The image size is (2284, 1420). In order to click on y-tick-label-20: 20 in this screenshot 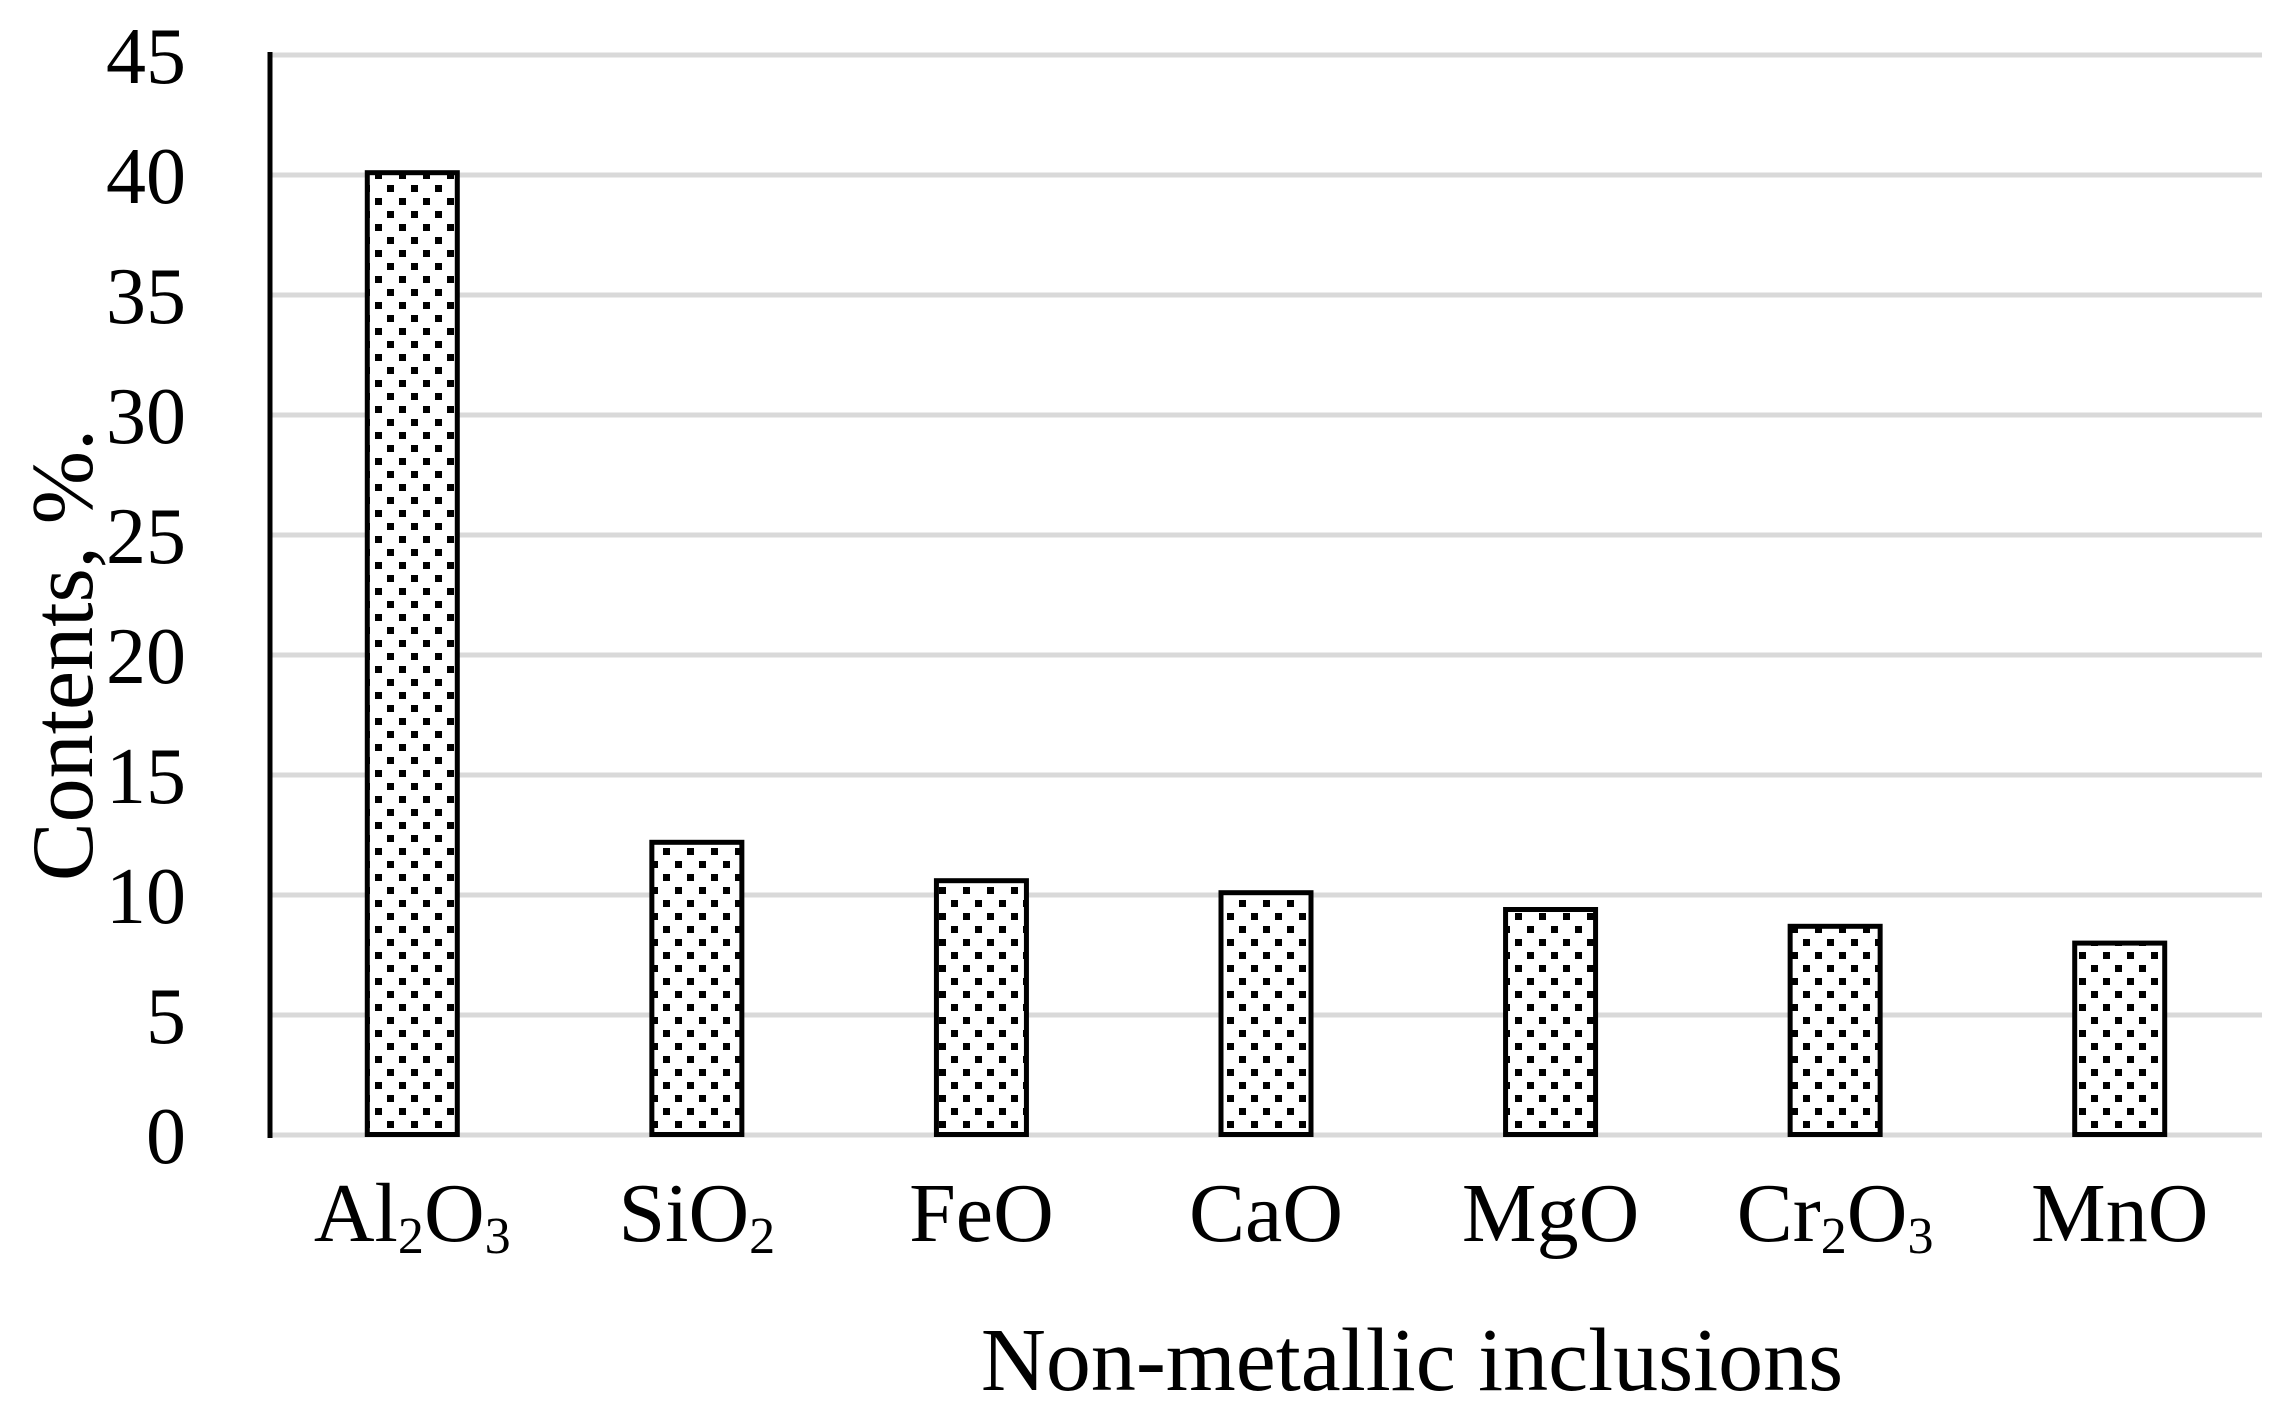, I will do `click(146, 657)`.